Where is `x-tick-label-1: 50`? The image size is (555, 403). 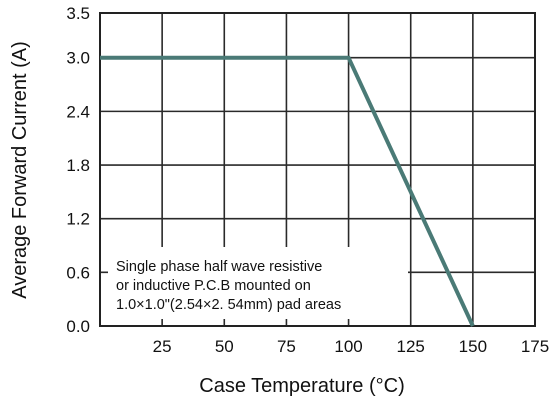 x-tick-label-1: 50 is located at coordinates (224, 346).